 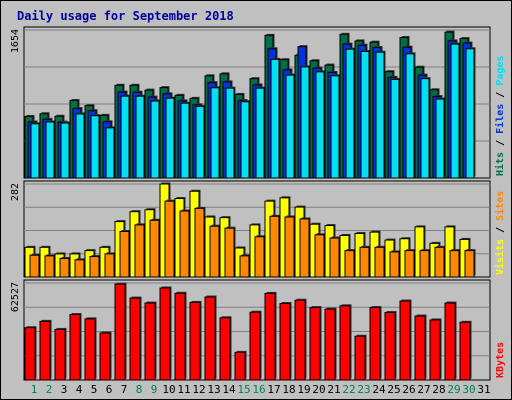 I want to click on top-legend-item: Hits, so click(x=500, y=164).